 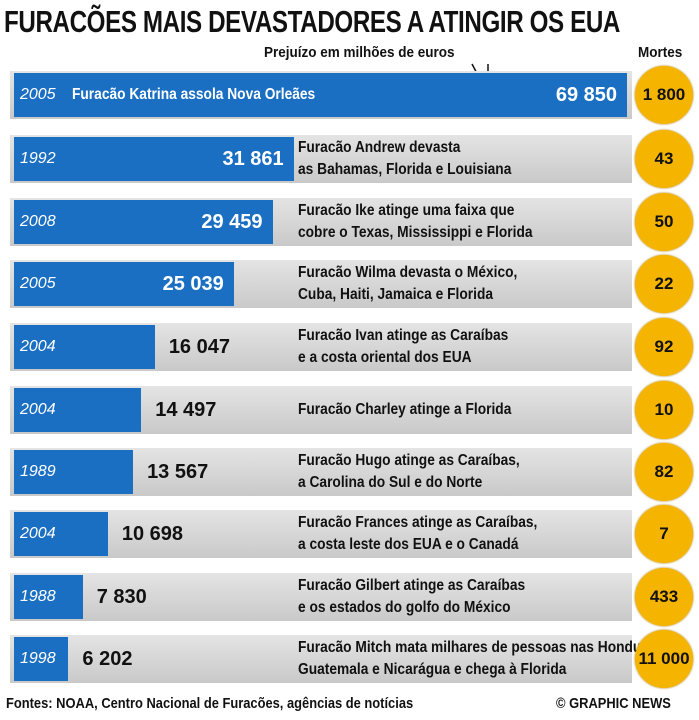 What do you see at coordinates (664, 222) in the screenshot?
I see `deaths-circle: 50` at bounding box center [664, 222].